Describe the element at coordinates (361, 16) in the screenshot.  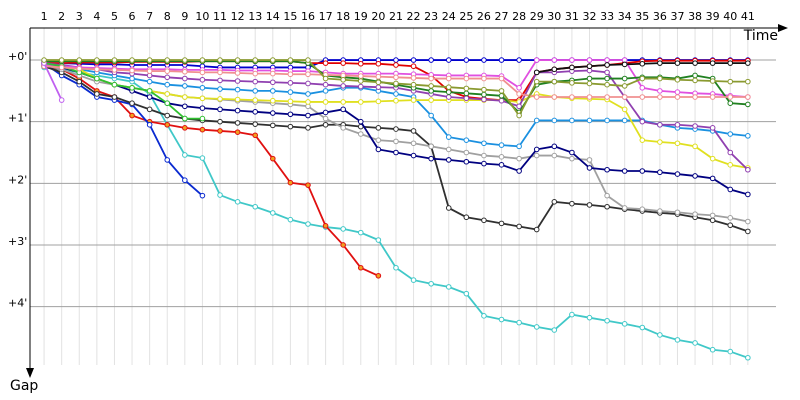
I see `x-tick-label: 19` at that location.